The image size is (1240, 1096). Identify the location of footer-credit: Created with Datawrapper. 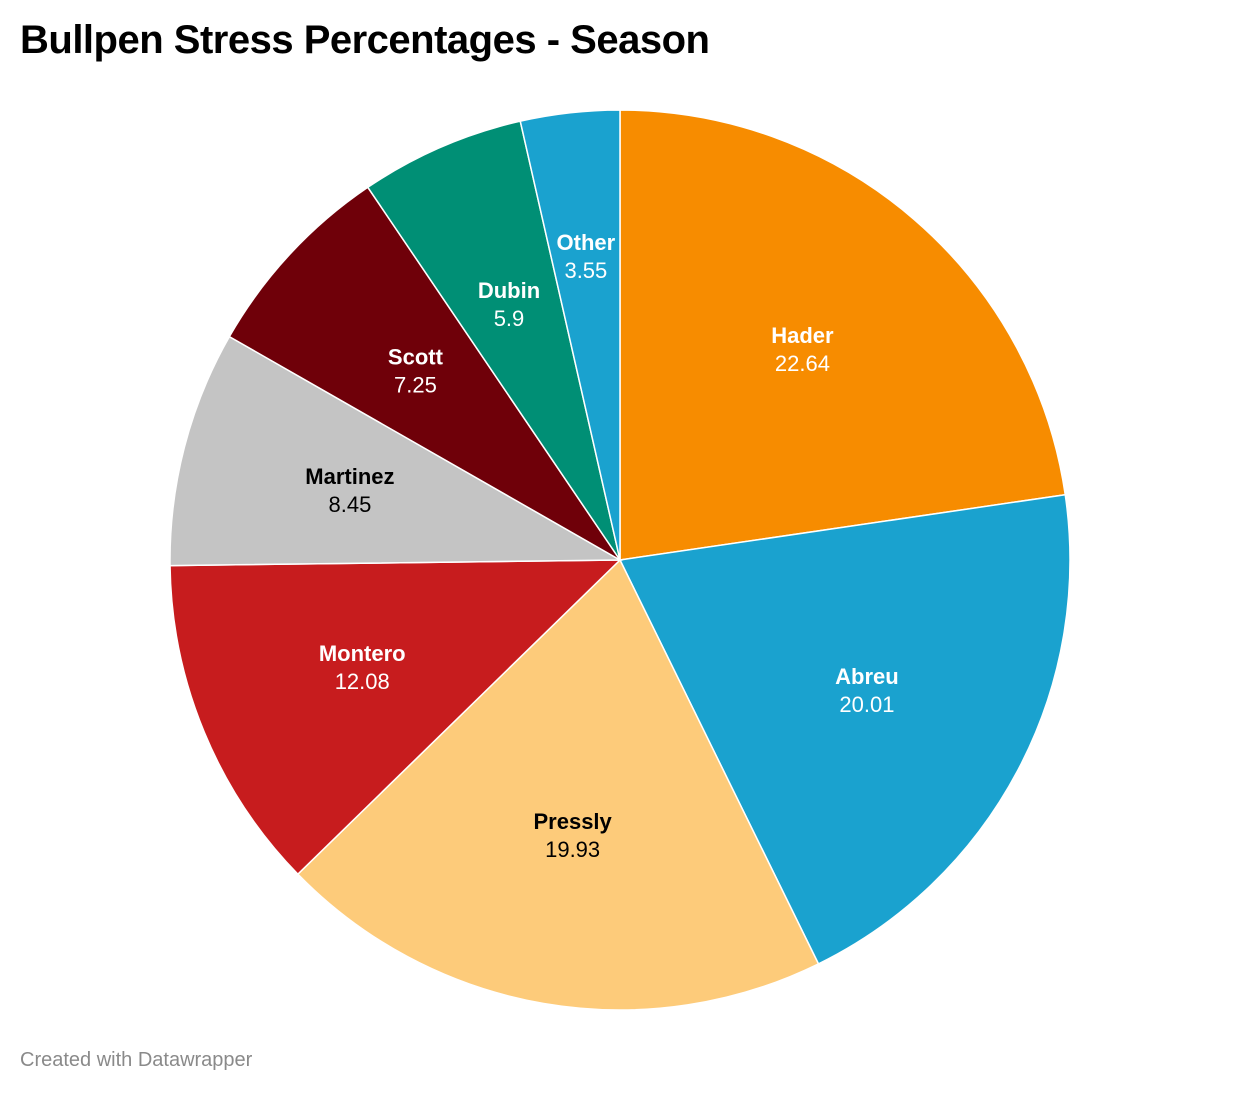
(136, 1060).